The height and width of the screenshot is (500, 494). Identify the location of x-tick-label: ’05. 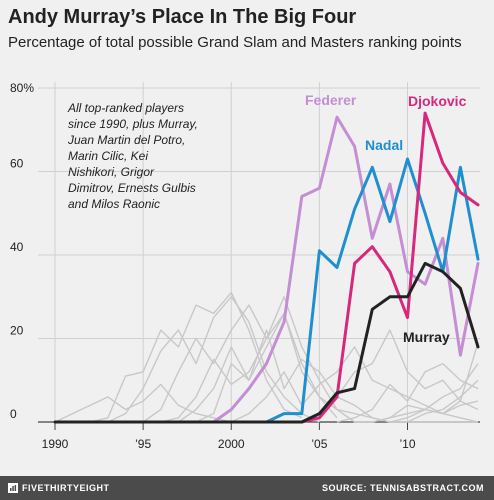
(319, 444).